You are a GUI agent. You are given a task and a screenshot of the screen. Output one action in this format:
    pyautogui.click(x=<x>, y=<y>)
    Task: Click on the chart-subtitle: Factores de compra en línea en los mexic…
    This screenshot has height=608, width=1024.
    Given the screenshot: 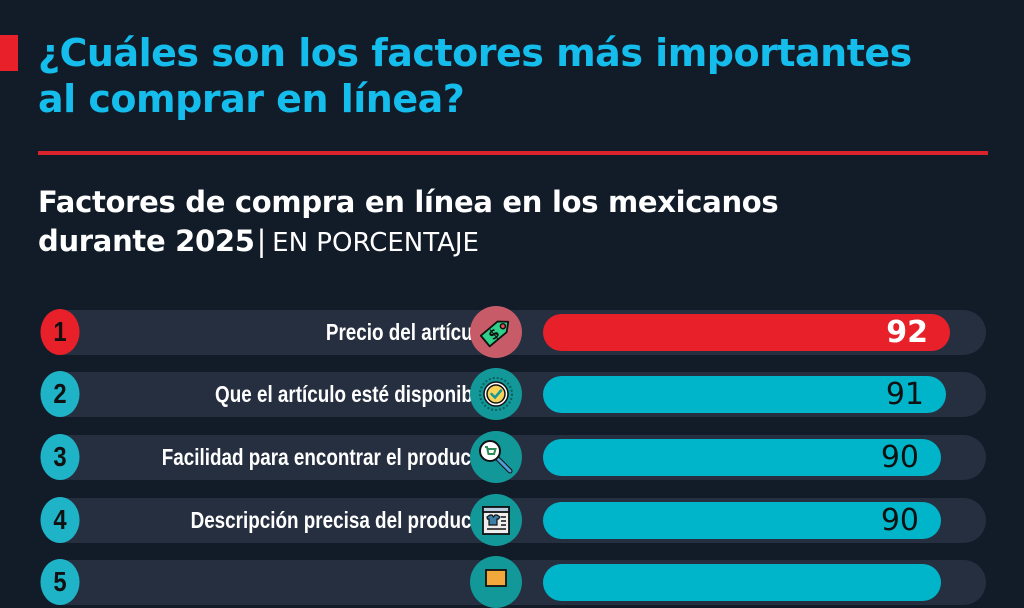 What is the action you would take?
    pyautogui.click(x=408, y=223)
    